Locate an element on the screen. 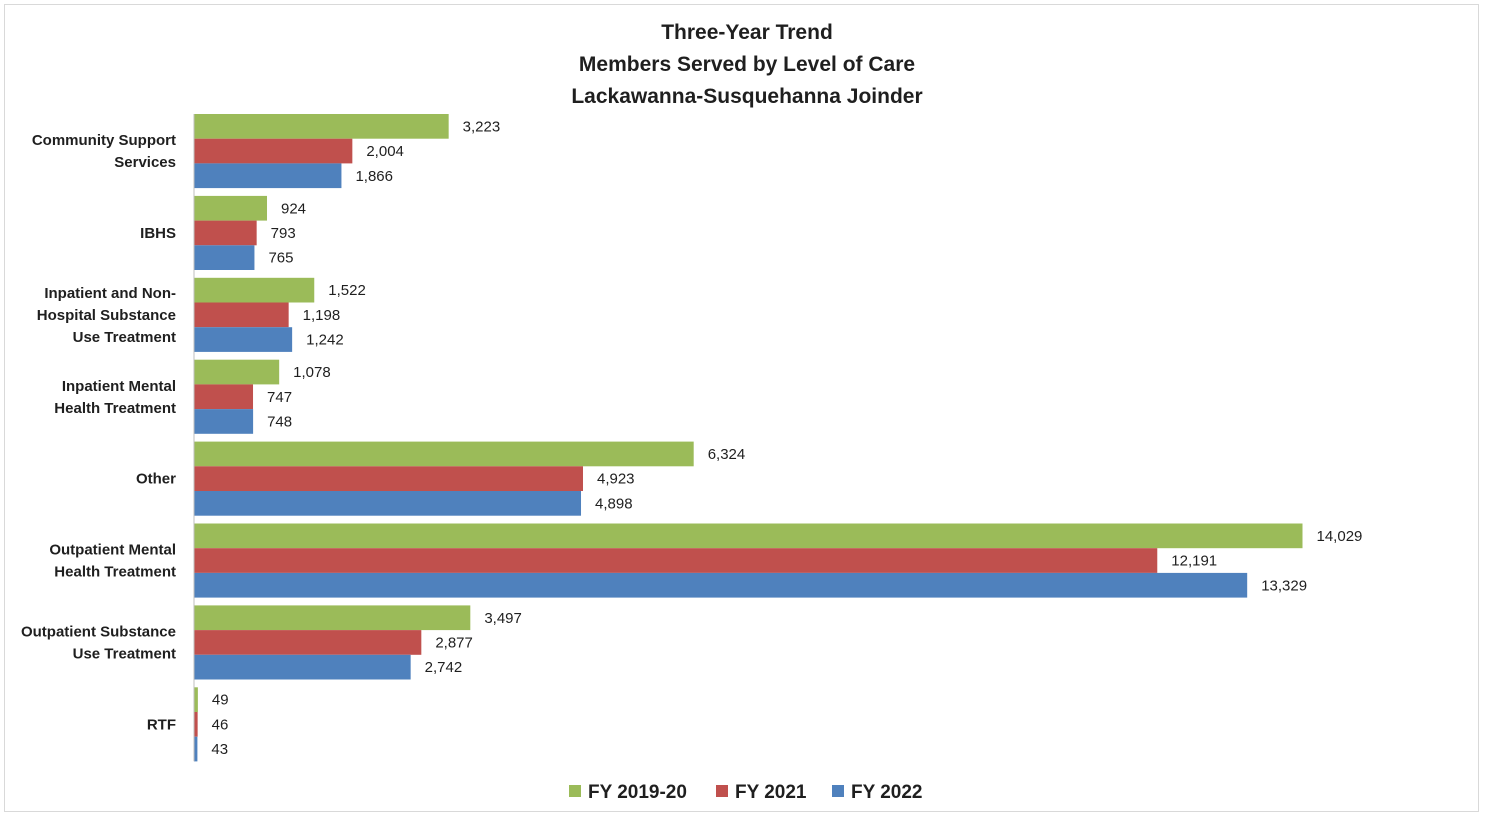 This screenshot has height=816, width=1485. chart-title-line-2: Members Served by Level of Care is located at coordinates (747, 64).